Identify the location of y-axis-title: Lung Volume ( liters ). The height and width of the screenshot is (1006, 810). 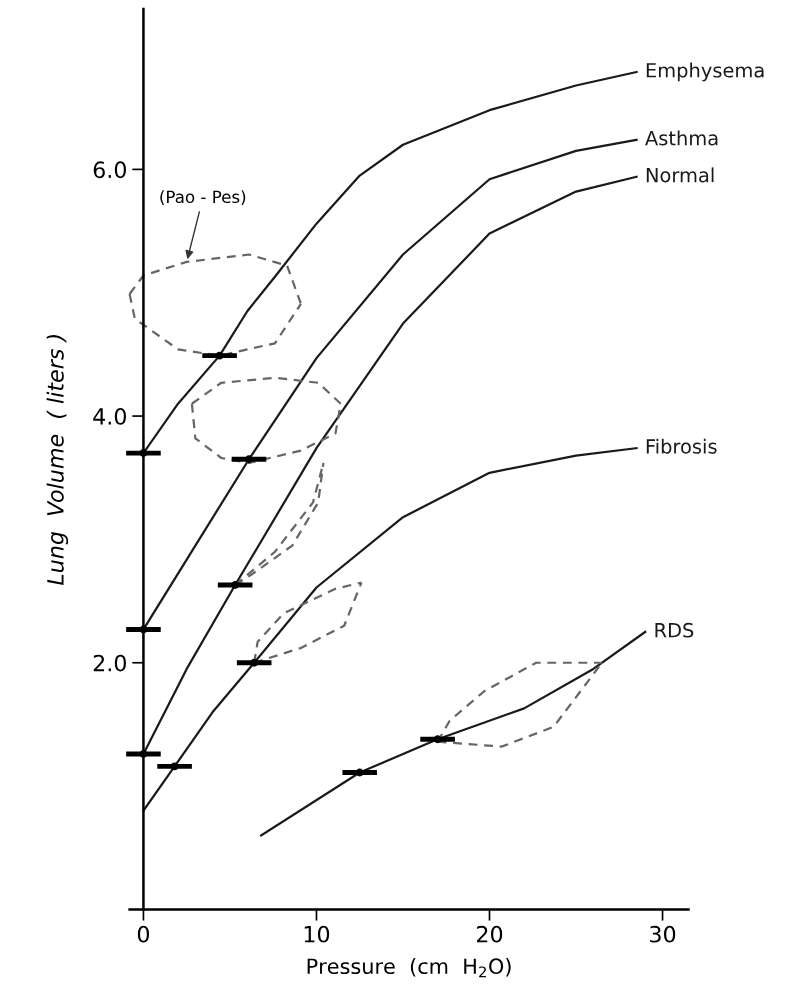
(57, 460).